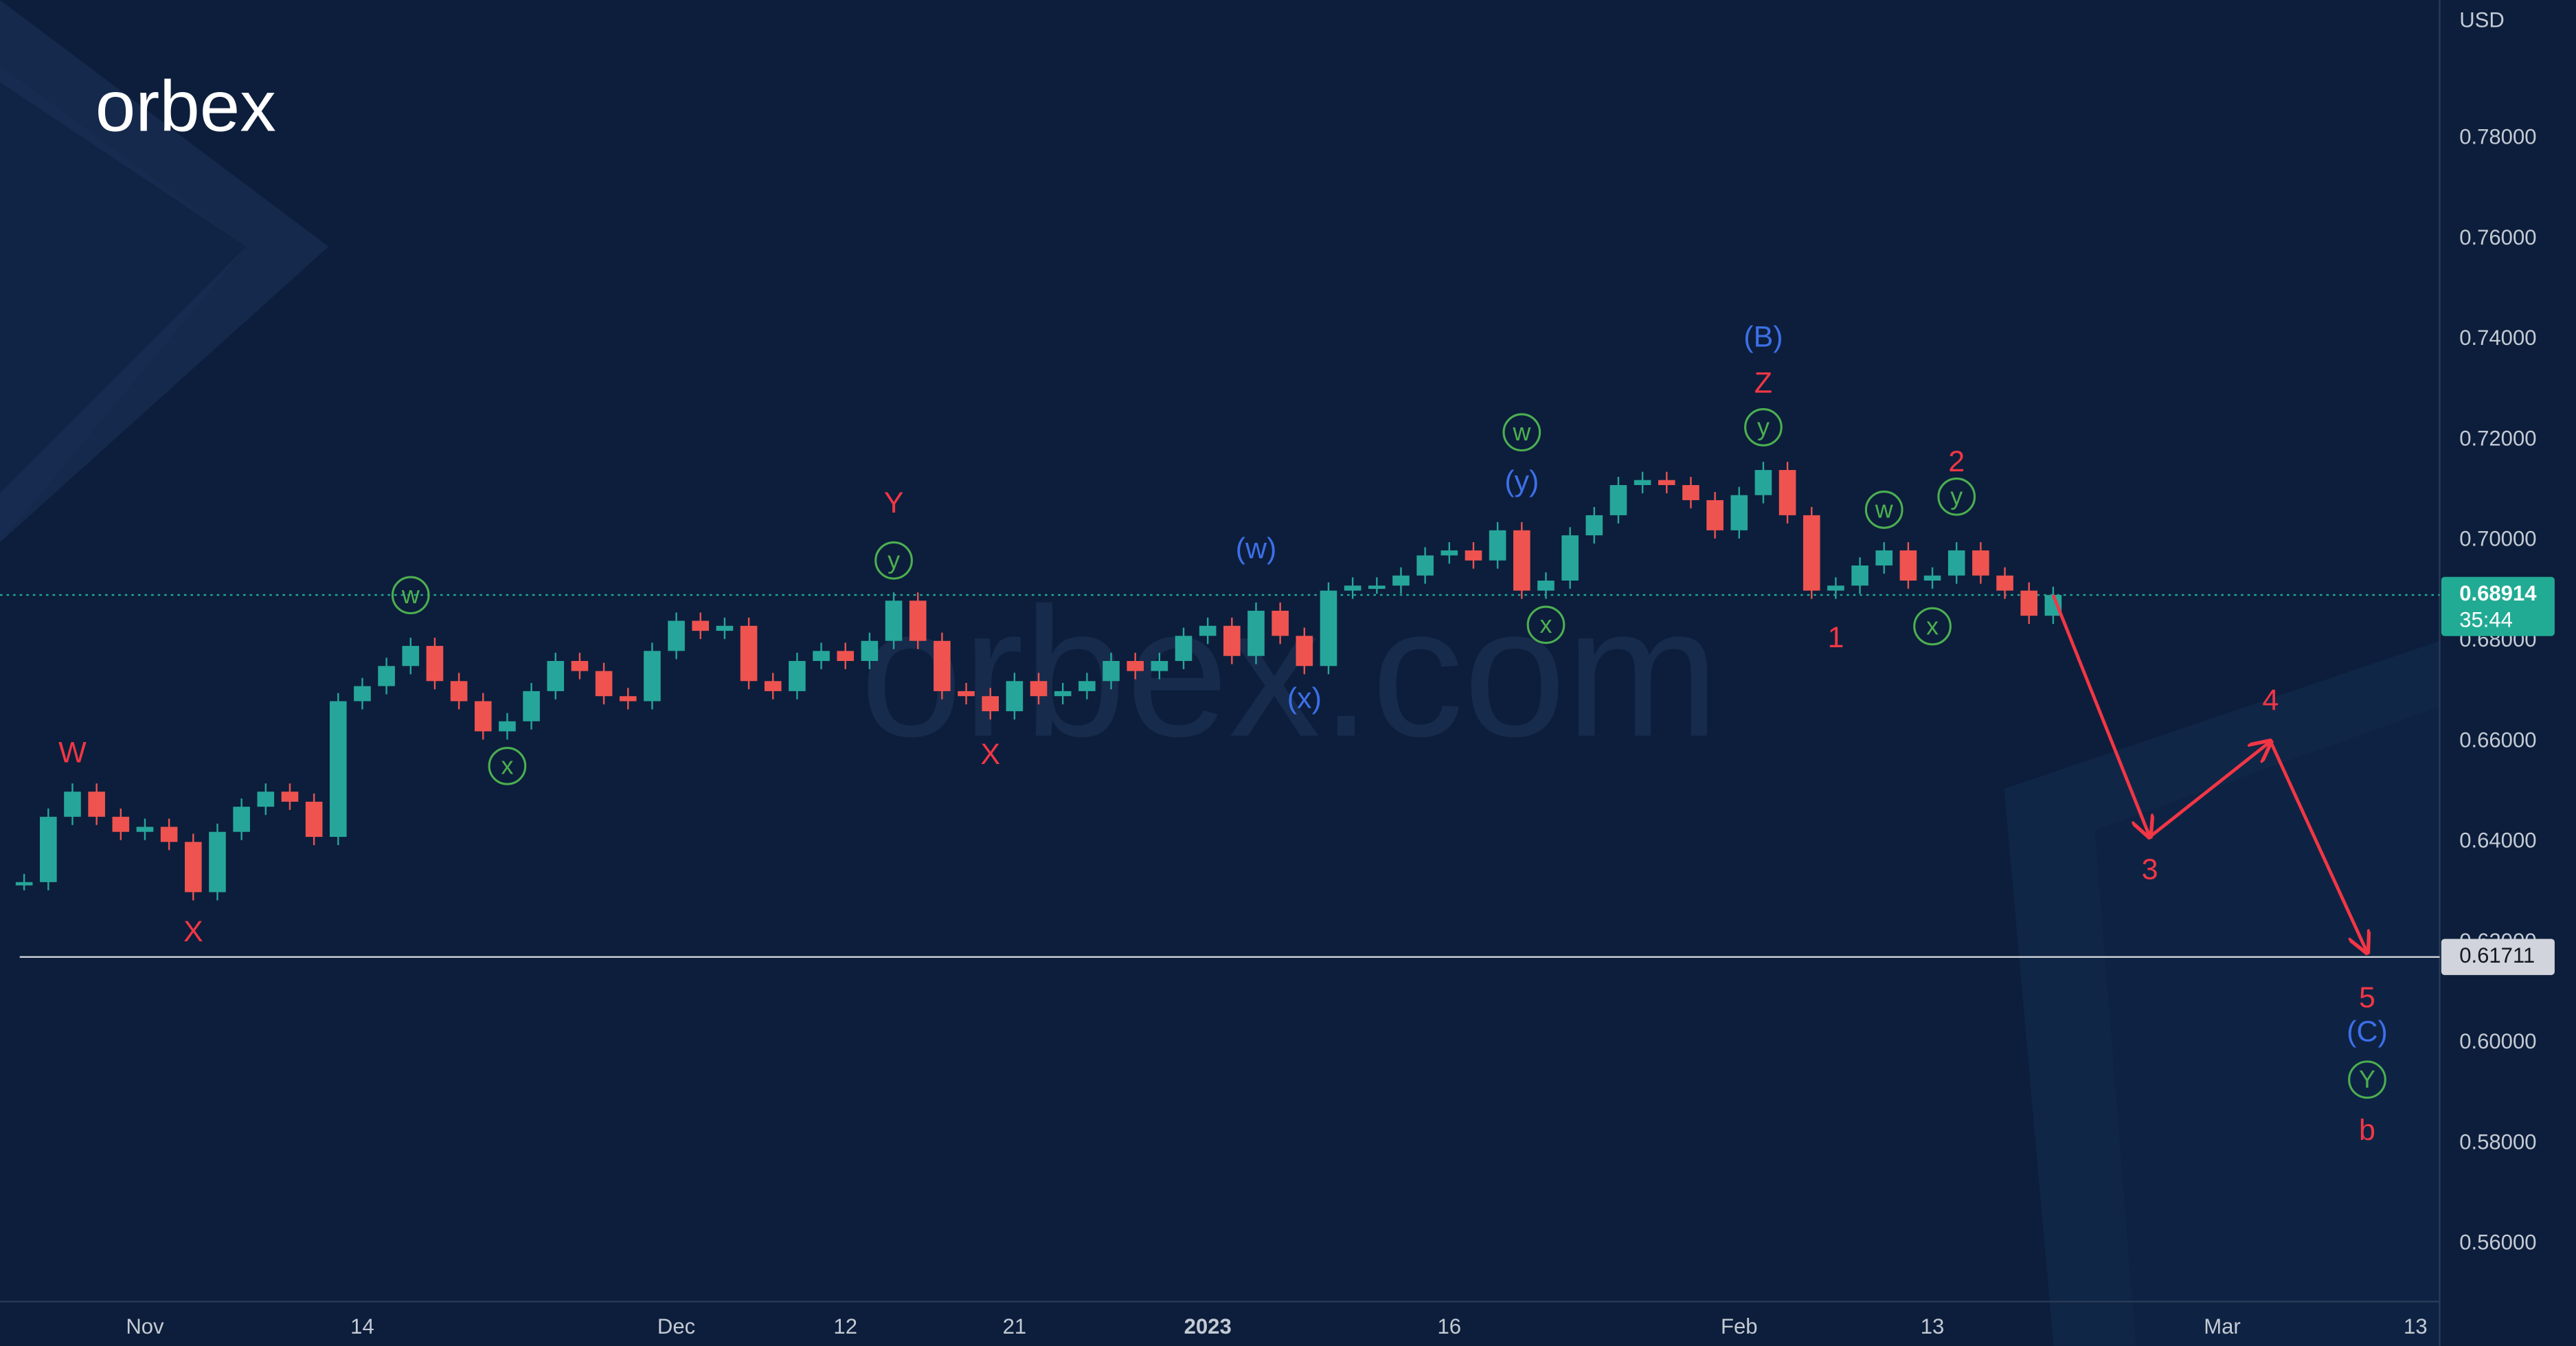  I want to click on x-tick-label: Dec, so click(676, 1326).